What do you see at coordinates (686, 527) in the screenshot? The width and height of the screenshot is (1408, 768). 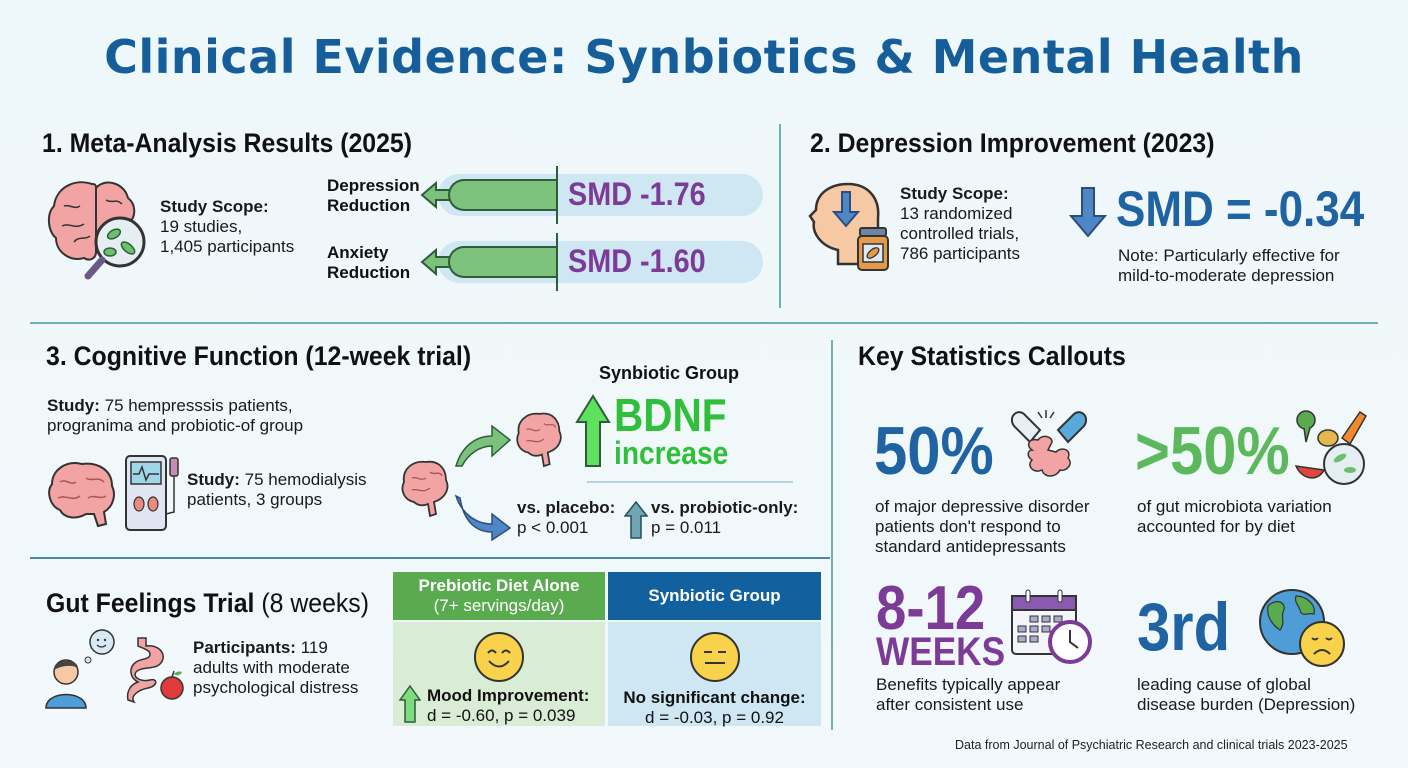 I see `vs-probiotic-p: p = 0.011` at bounding box center [686, 527].